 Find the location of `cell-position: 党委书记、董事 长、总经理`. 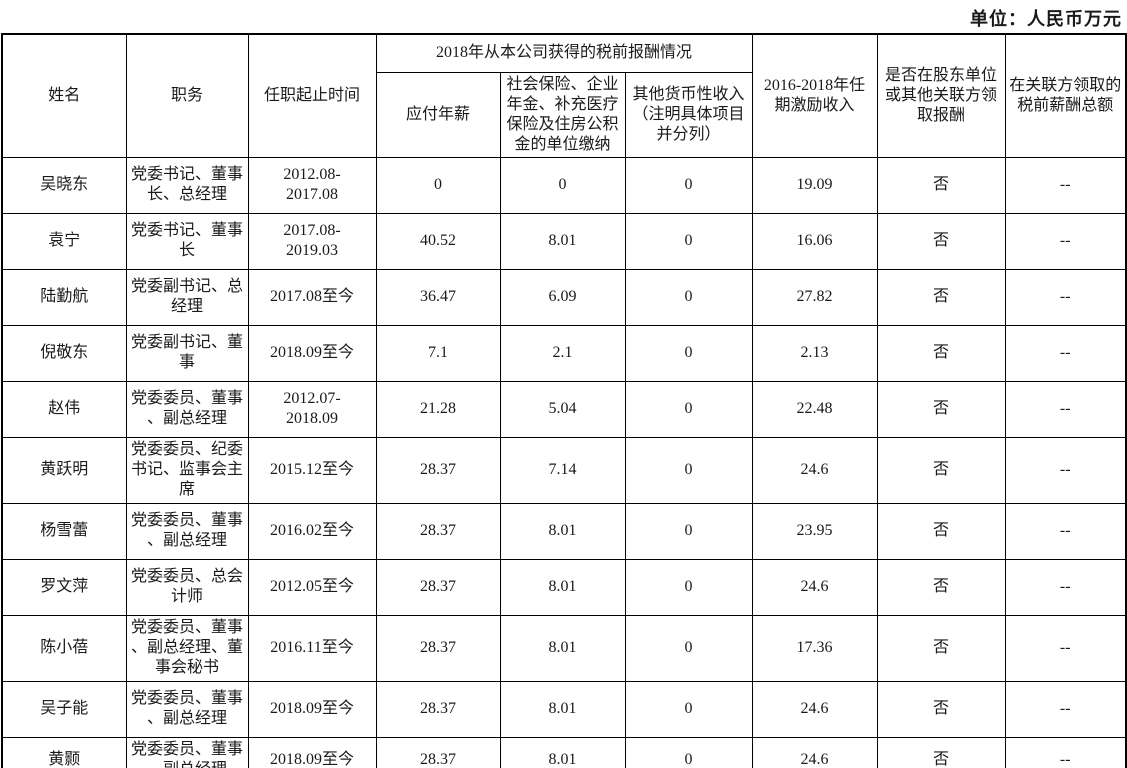

cell-position: 党委书记、董事 长、总经理 is located at coordinates (187, 185).